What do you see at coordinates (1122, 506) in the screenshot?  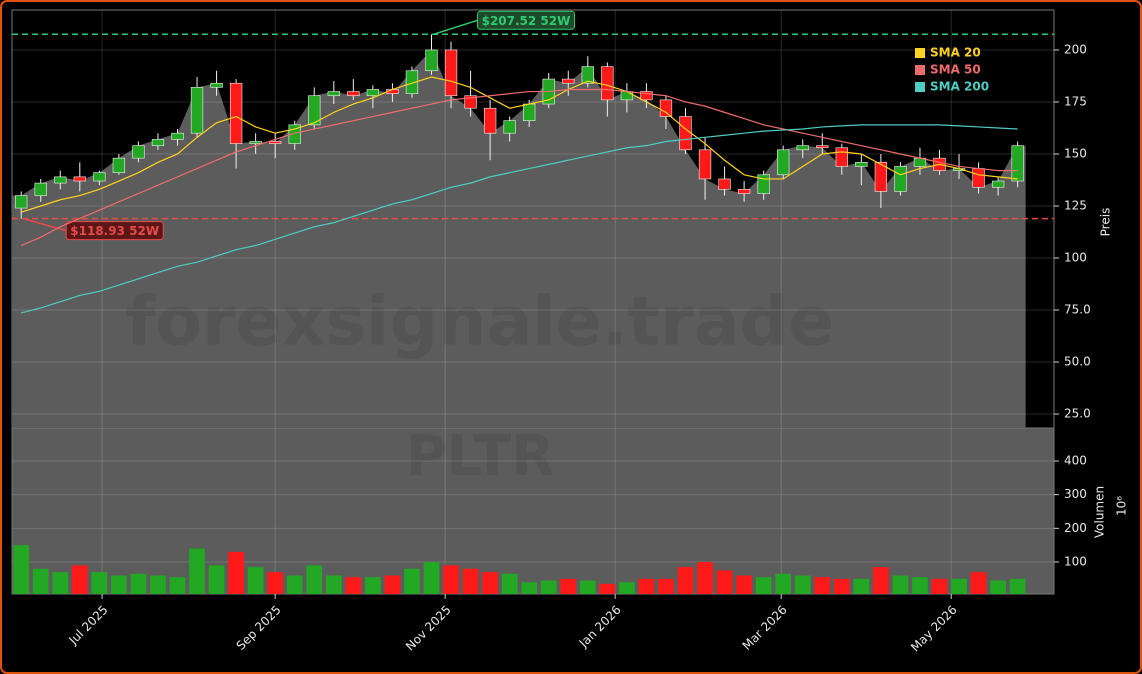 I see `y-axis-exponent: 10⁶` at bounding box center [1122, 506].